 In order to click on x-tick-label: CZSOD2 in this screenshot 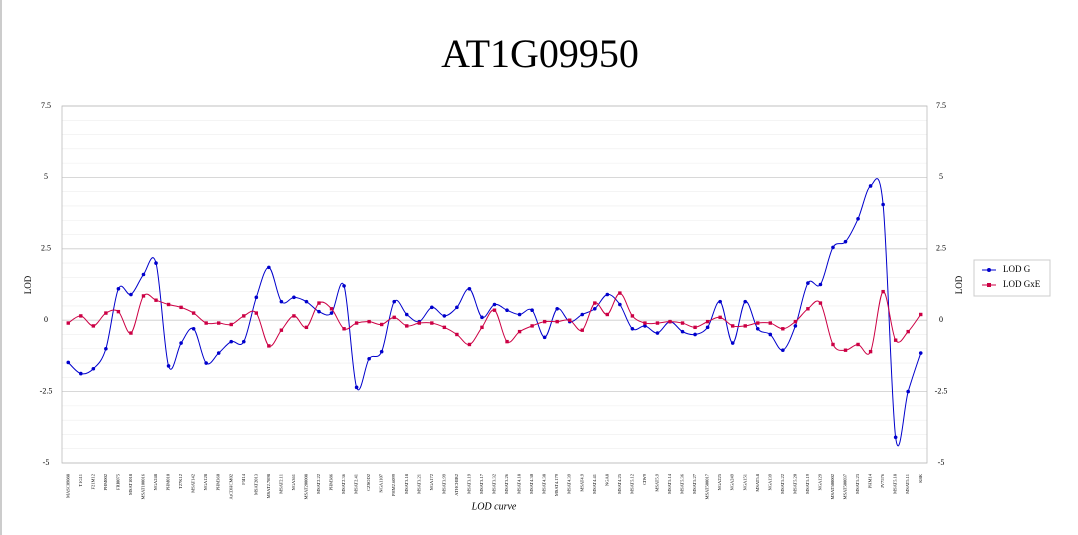, I will do `click(368, 482)`.